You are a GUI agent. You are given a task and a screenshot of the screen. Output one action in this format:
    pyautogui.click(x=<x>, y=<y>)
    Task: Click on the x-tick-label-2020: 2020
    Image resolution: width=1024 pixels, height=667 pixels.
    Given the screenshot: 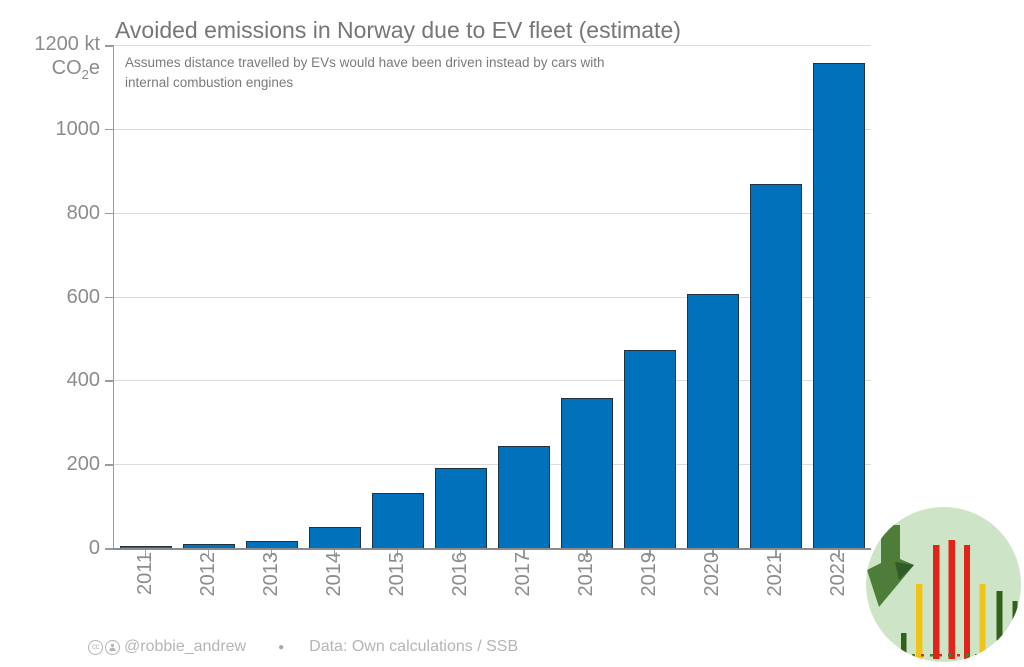 What is the action you would take?
    pyautogui.click(x=712, y=574)
    